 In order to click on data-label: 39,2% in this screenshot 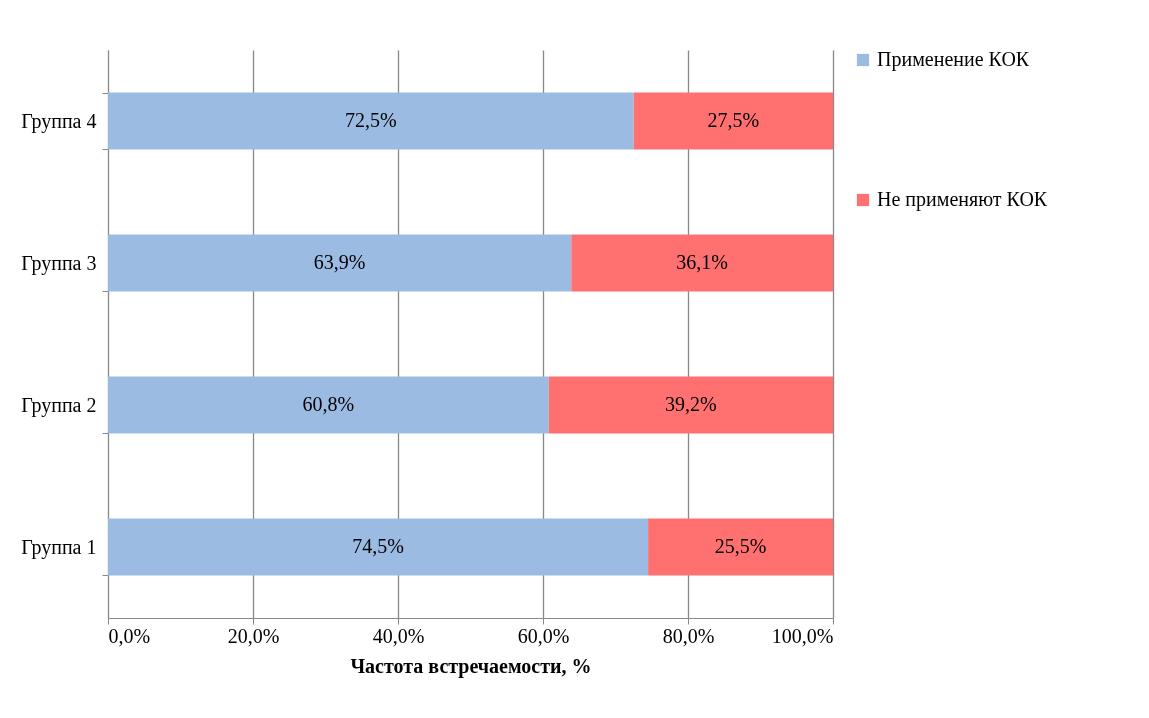, I will do `click(691, 404)`.